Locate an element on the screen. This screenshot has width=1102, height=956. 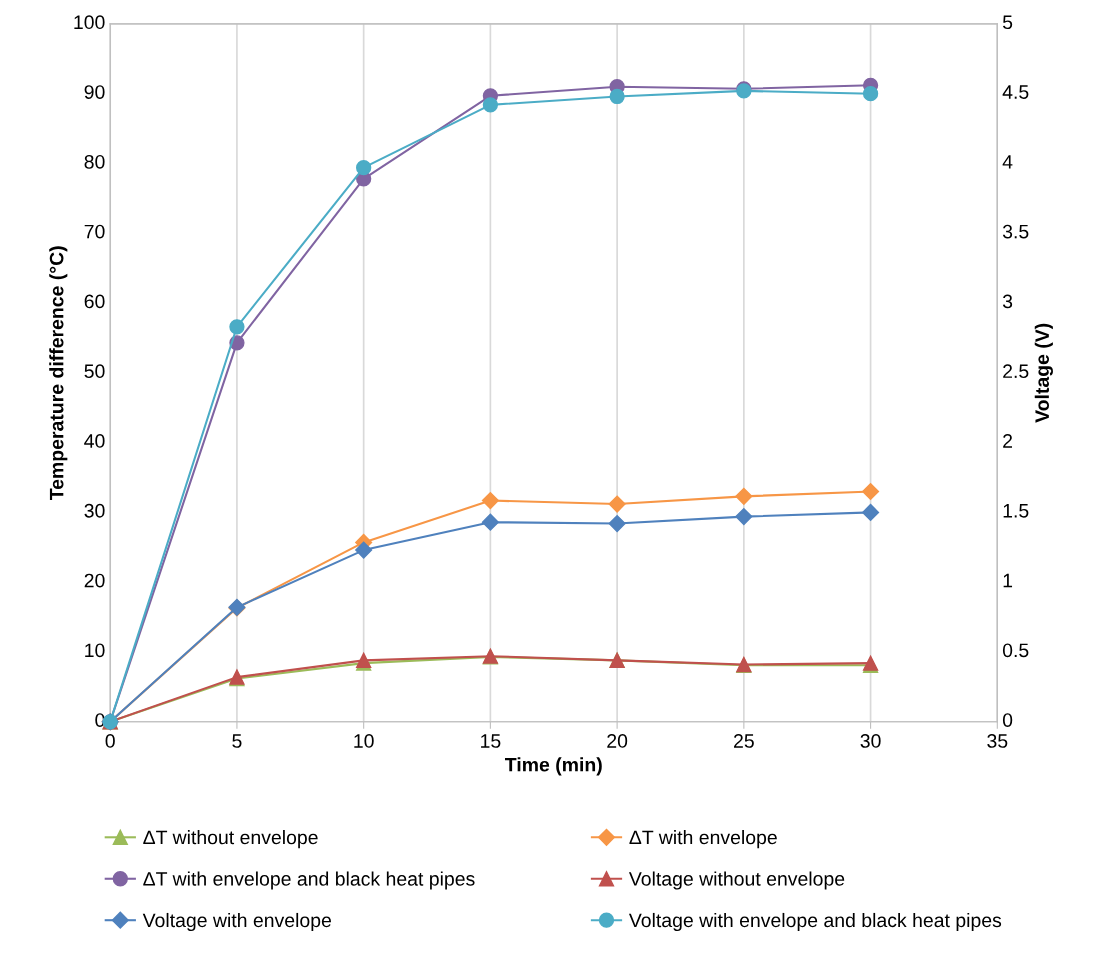
x-tick-label: 0 is located at coordinates (110, 741).